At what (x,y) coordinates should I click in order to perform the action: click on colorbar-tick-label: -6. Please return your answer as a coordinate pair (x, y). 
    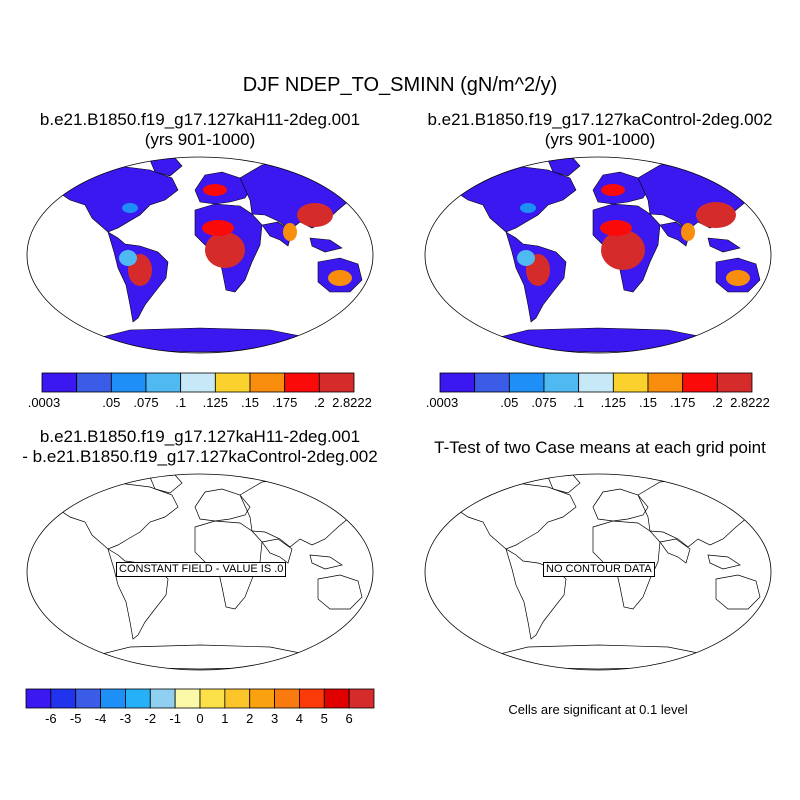
    Looking at the image, I should click on (51, 718).